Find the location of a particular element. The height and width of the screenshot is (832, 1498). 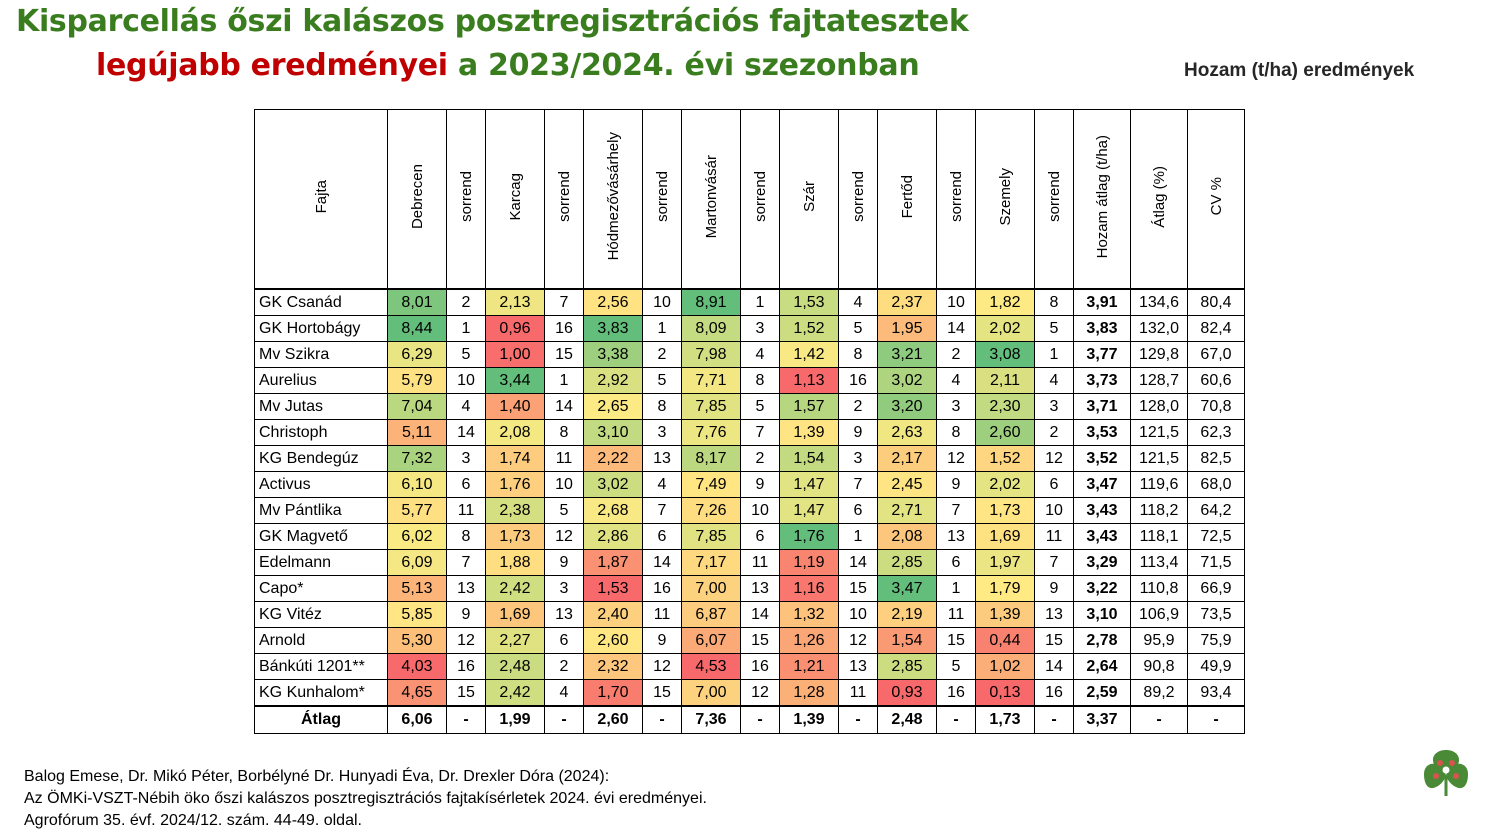

variety-name-cell: Edelmann is located at coordinates (321, 562).